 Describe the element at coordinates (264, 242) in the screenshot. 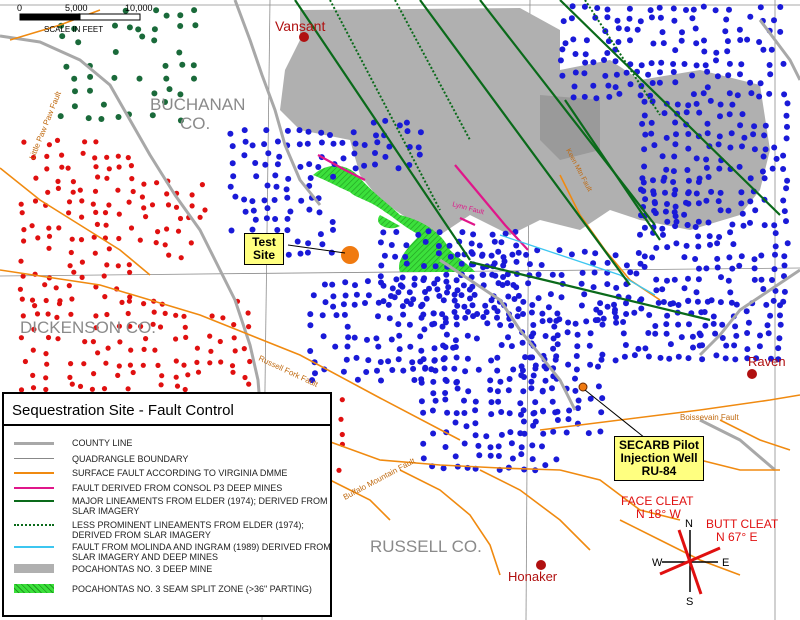

I see `test-site-callout-line1: Test` at that location.